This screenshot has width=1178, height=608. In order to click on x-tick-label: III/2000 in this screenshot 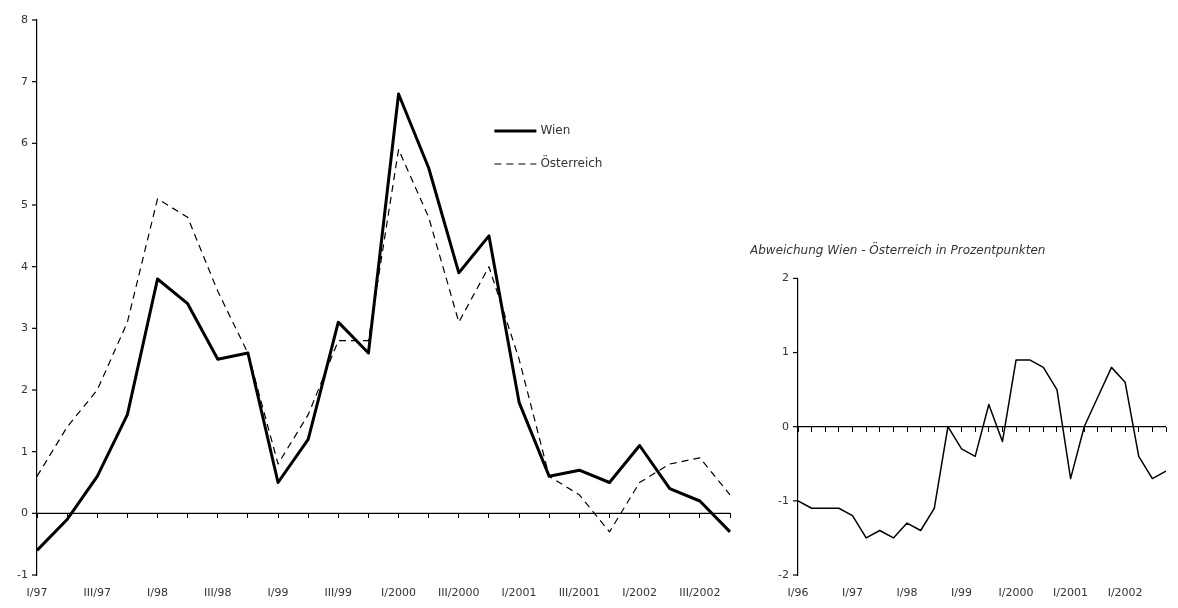, I will do `click(459, 593)`.